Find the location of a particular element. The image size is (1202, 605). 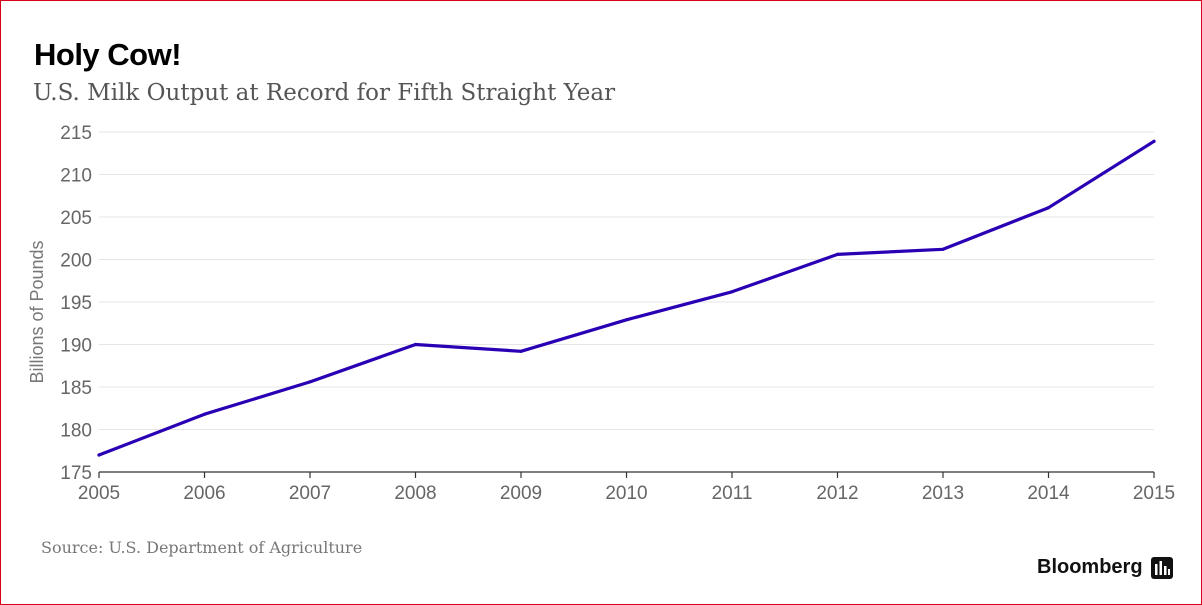

chart-title: Holy Cow! is located at coordinates (108, 54).